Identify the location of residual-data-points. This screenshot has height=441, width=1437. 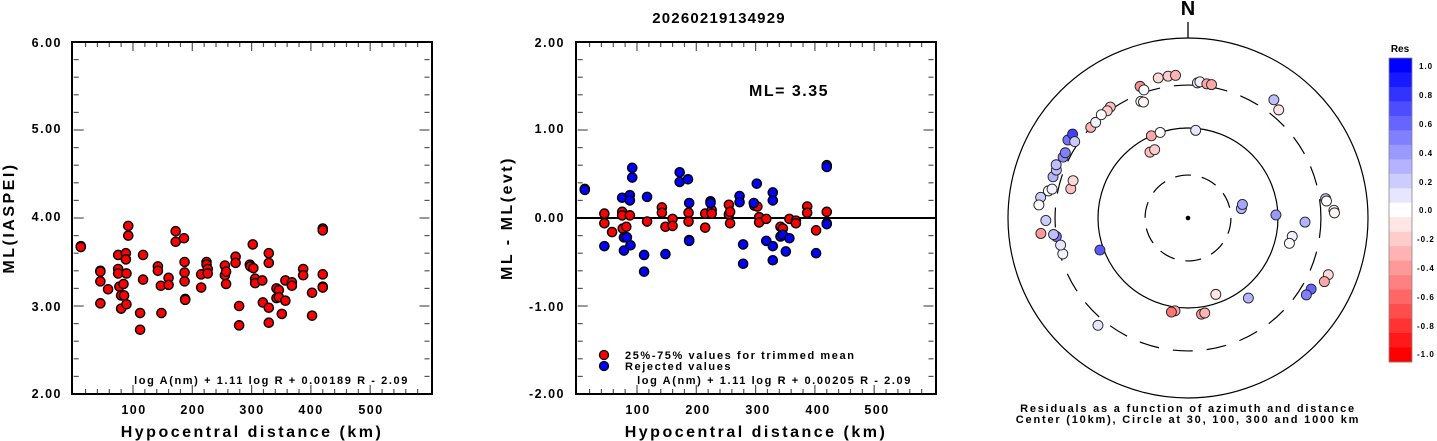
(706, 218).